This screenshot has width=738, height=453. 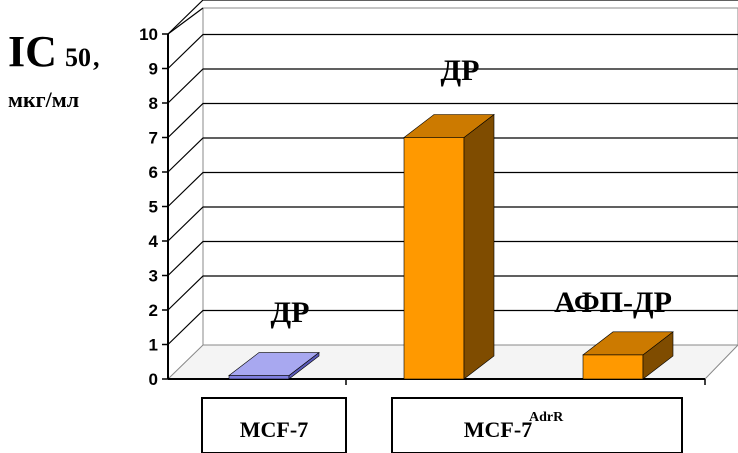 I want to click on x-group-table: MCF-7 MCF-7 AdrR, so click(x=442, y=425).